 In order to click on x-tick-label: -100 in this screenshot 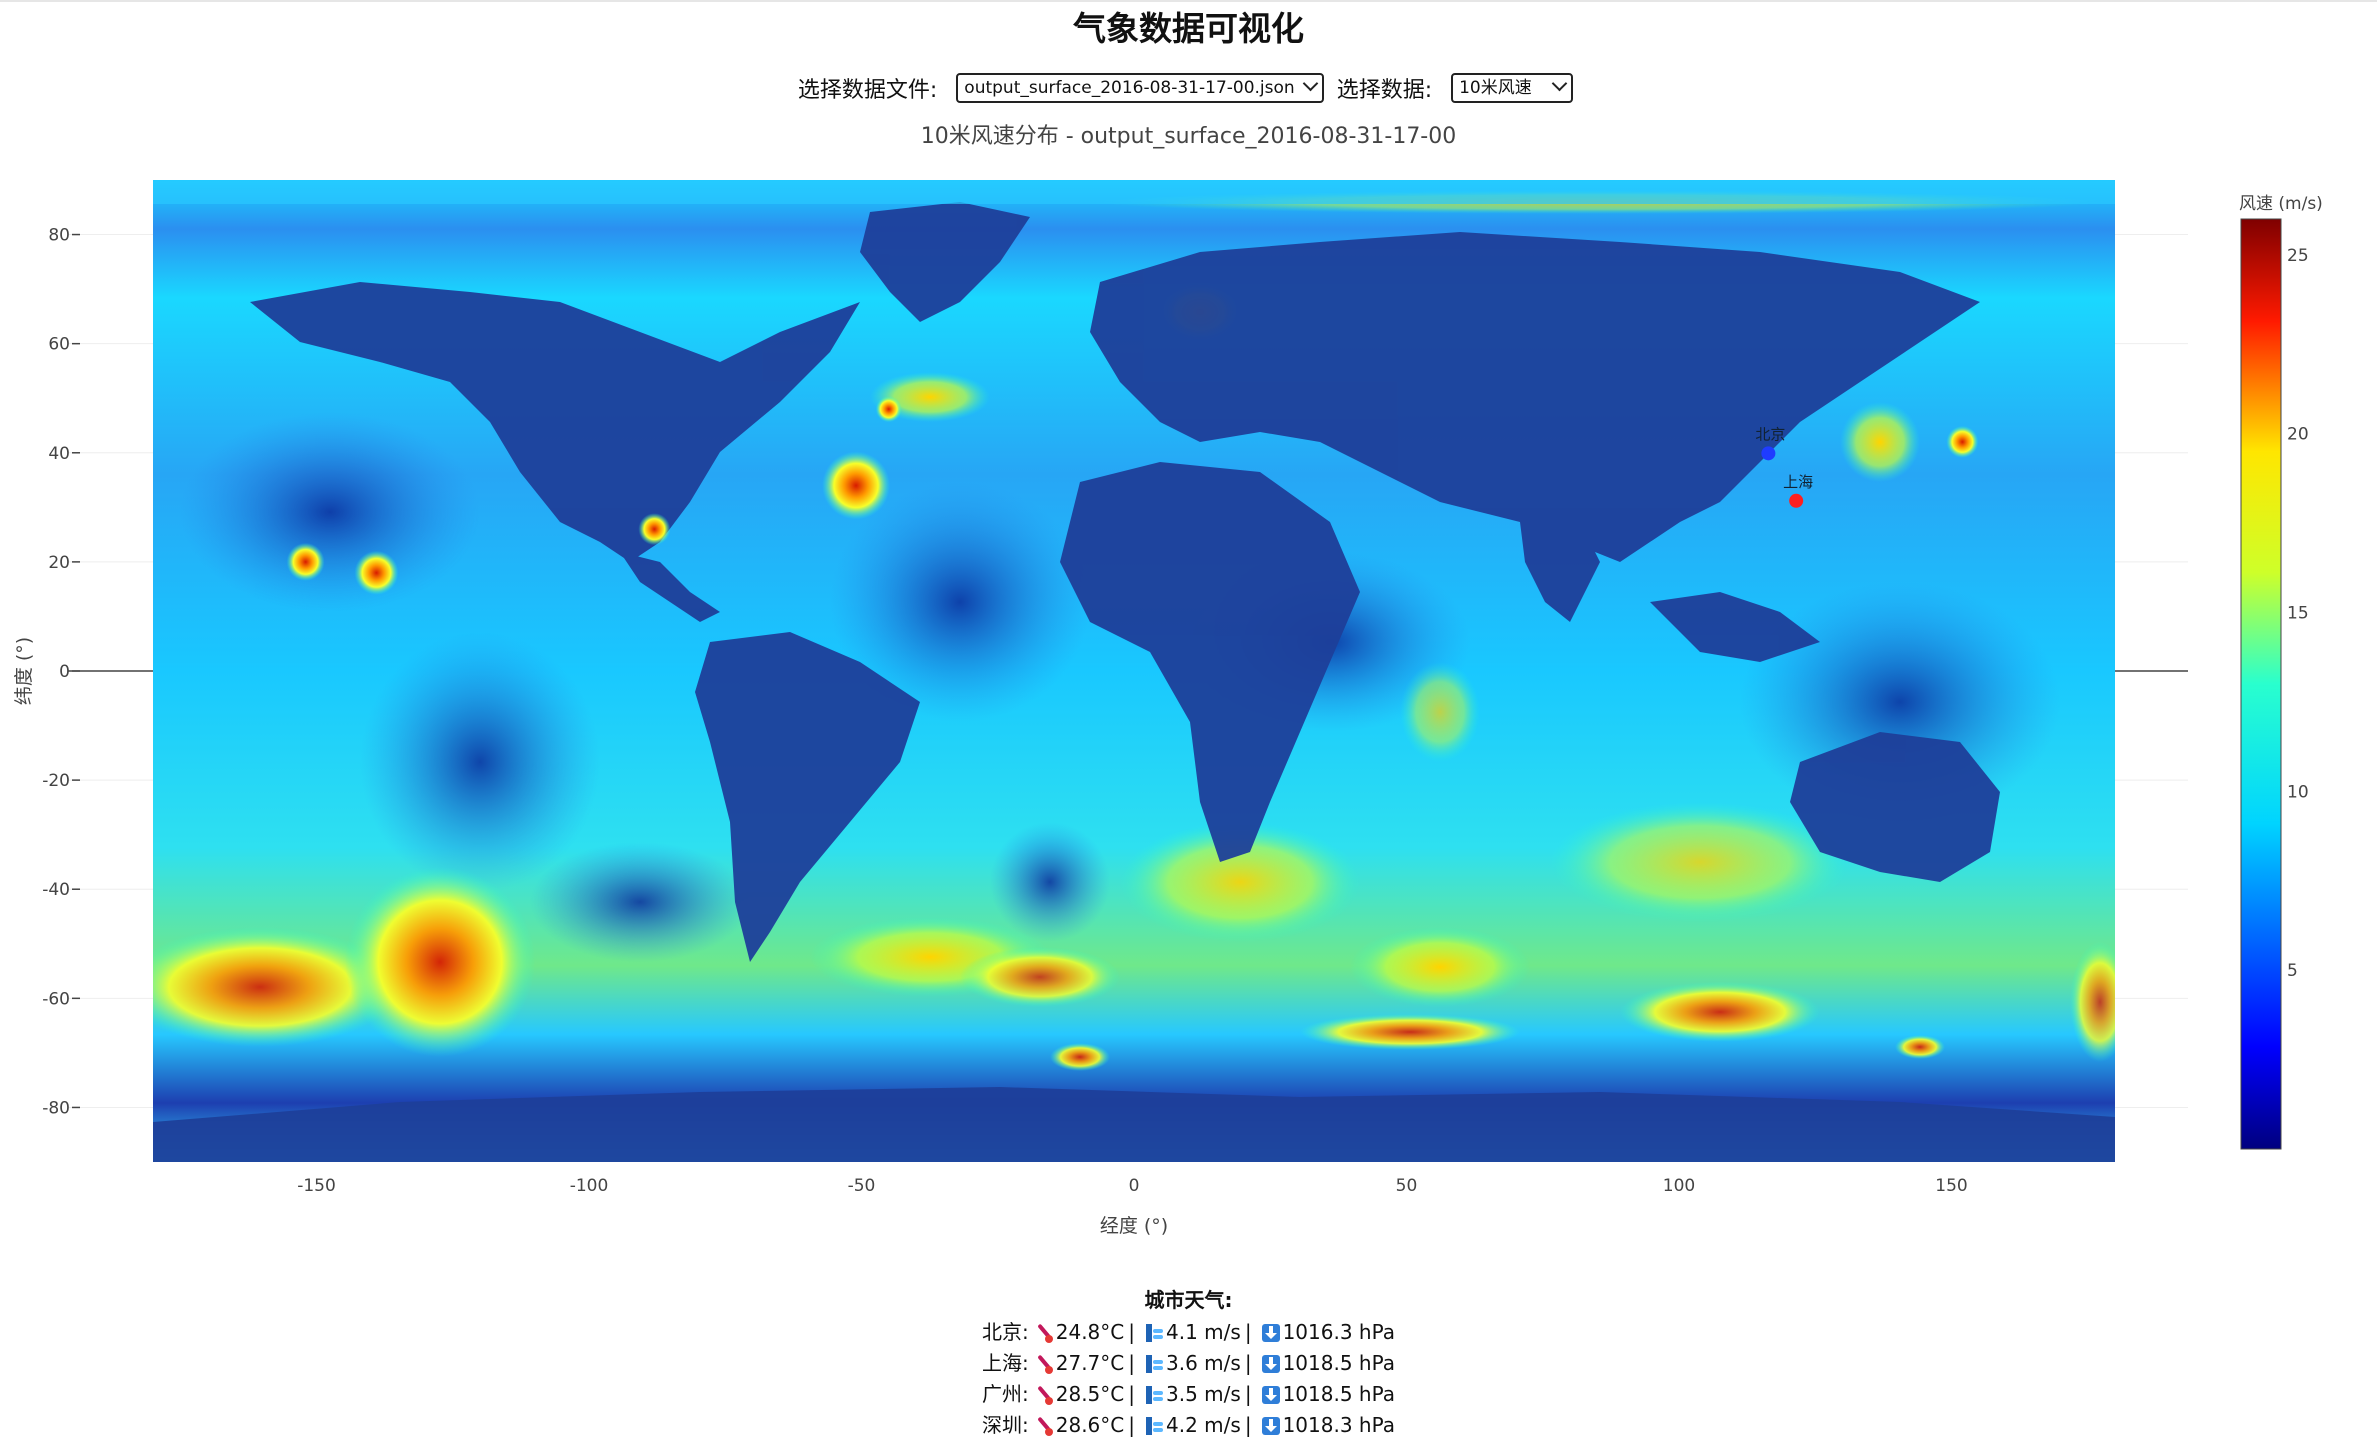, I will do `click(589, 1186)`.